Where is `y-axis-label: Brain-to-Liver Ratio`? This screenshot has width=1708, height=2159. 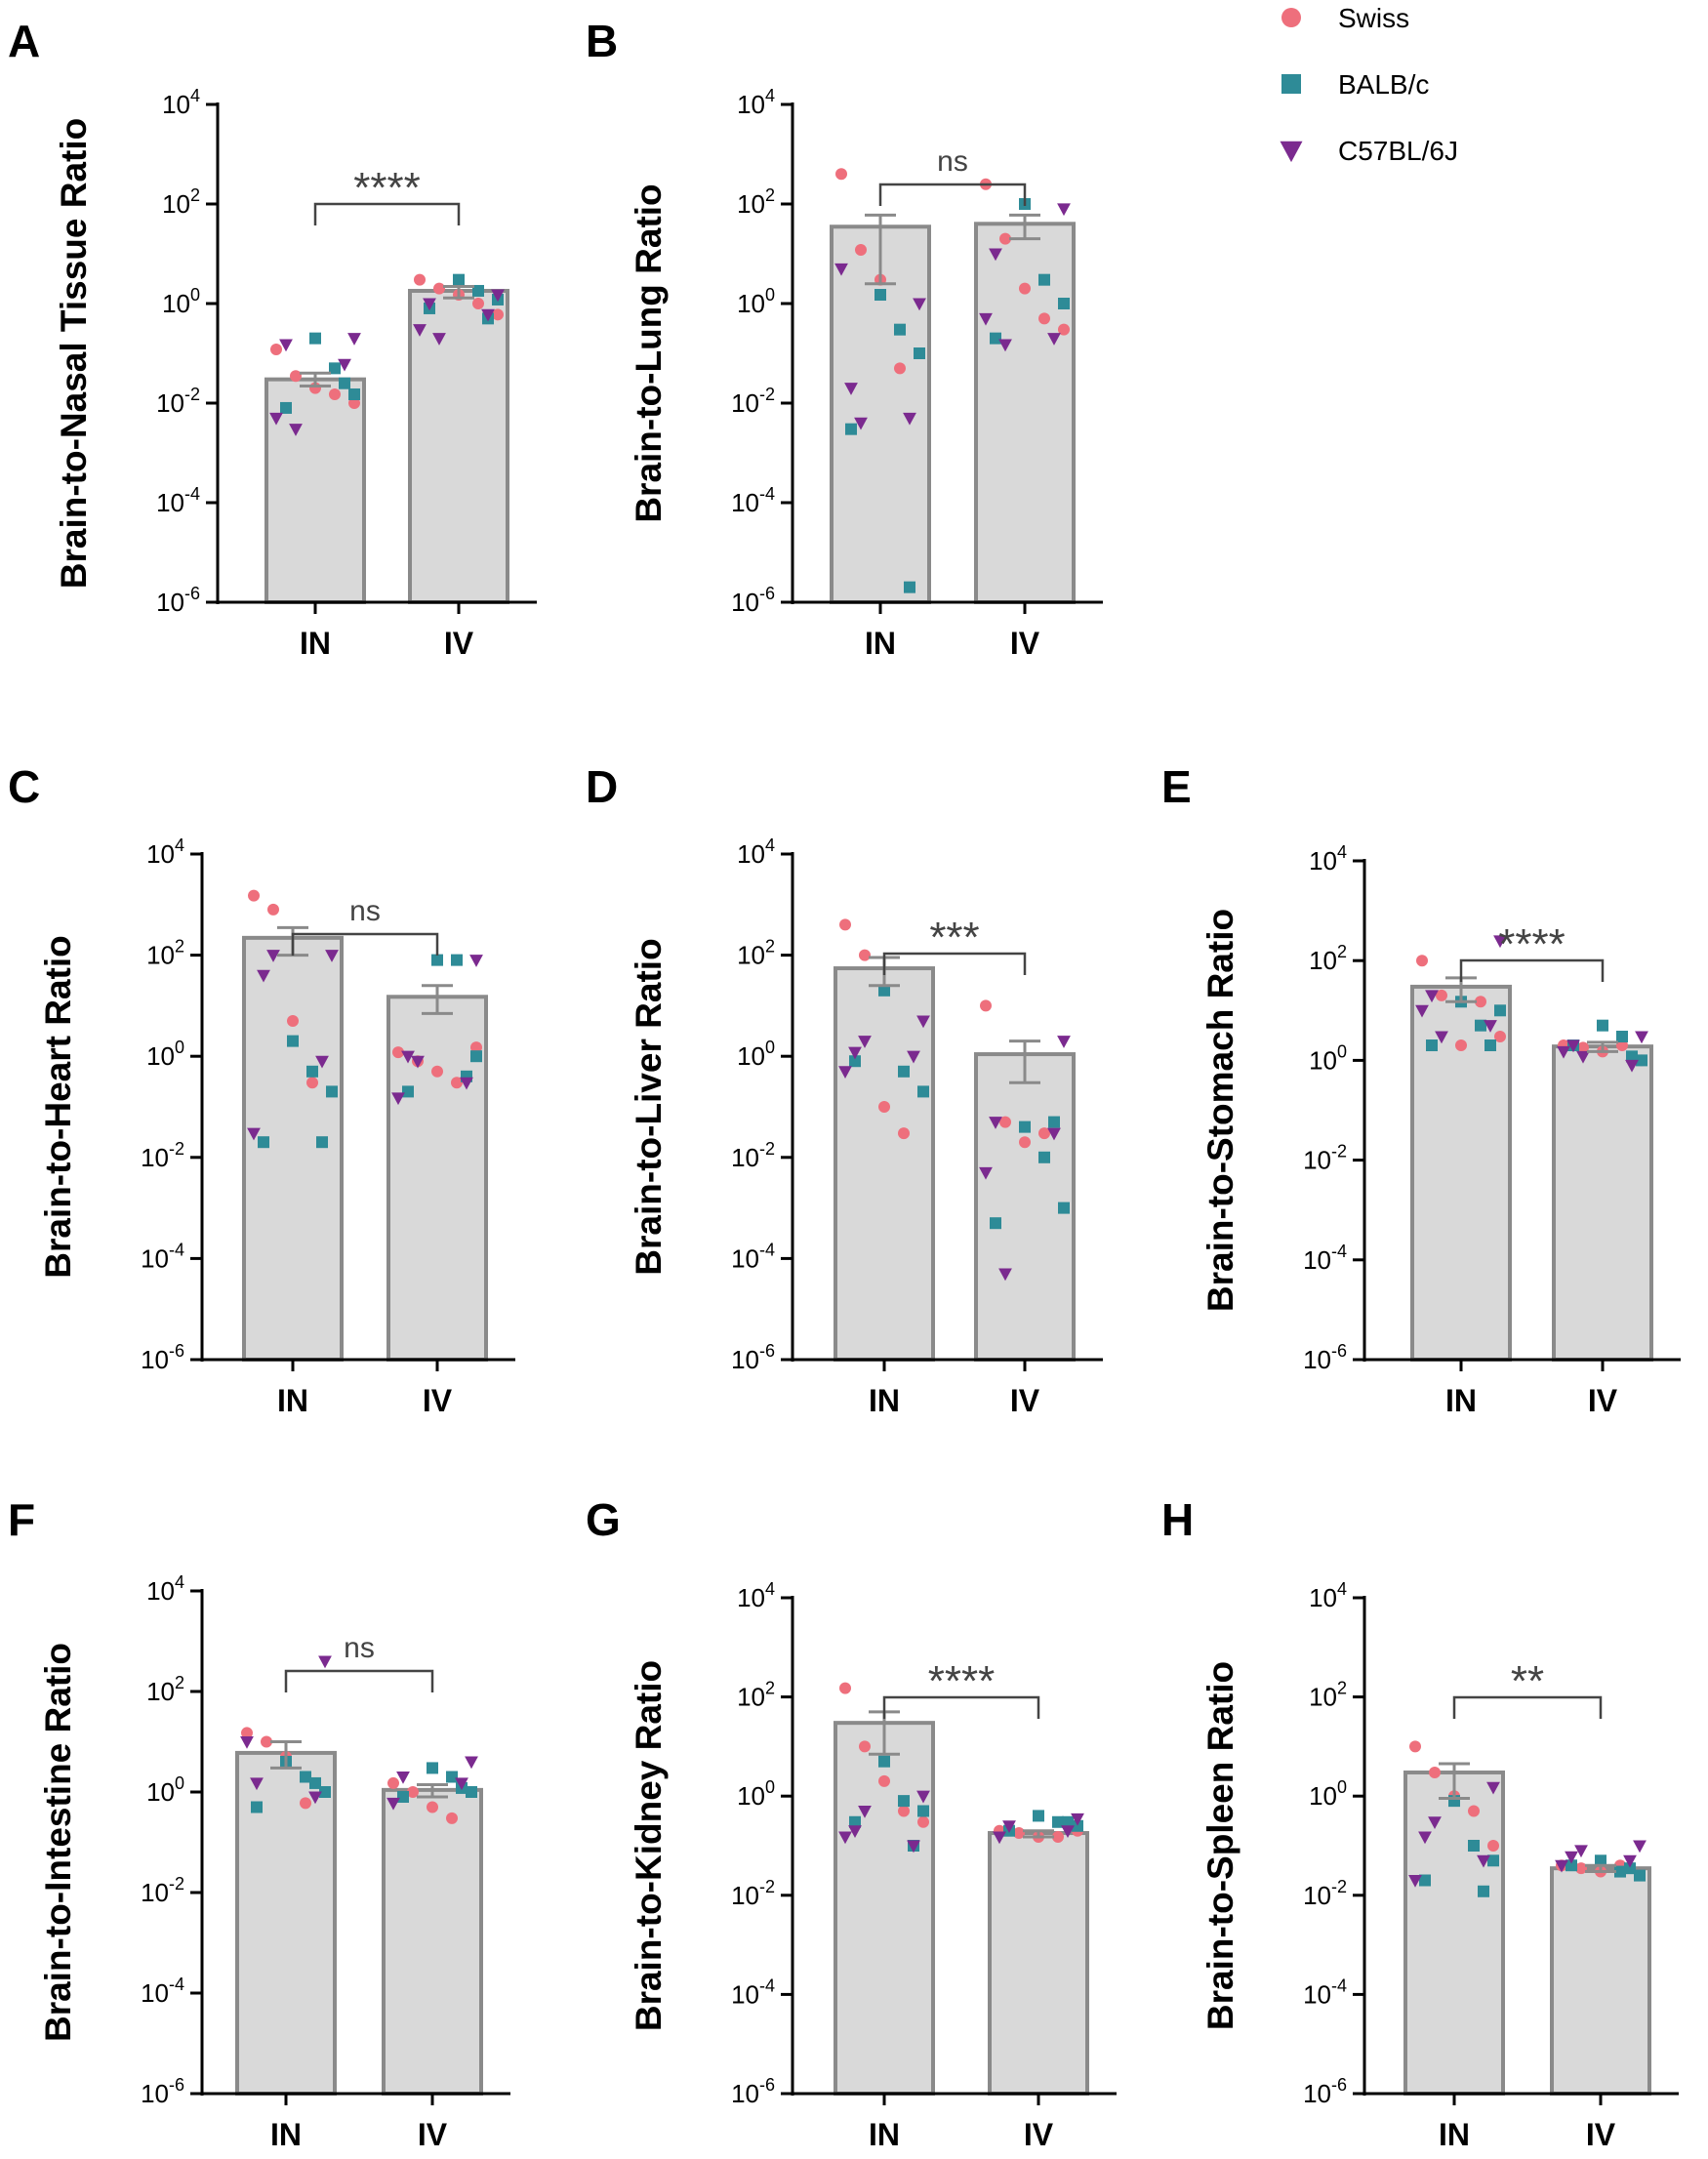
y-axis-label: Brain-to-Liver Ratio is located at coordinates (649, 1106).